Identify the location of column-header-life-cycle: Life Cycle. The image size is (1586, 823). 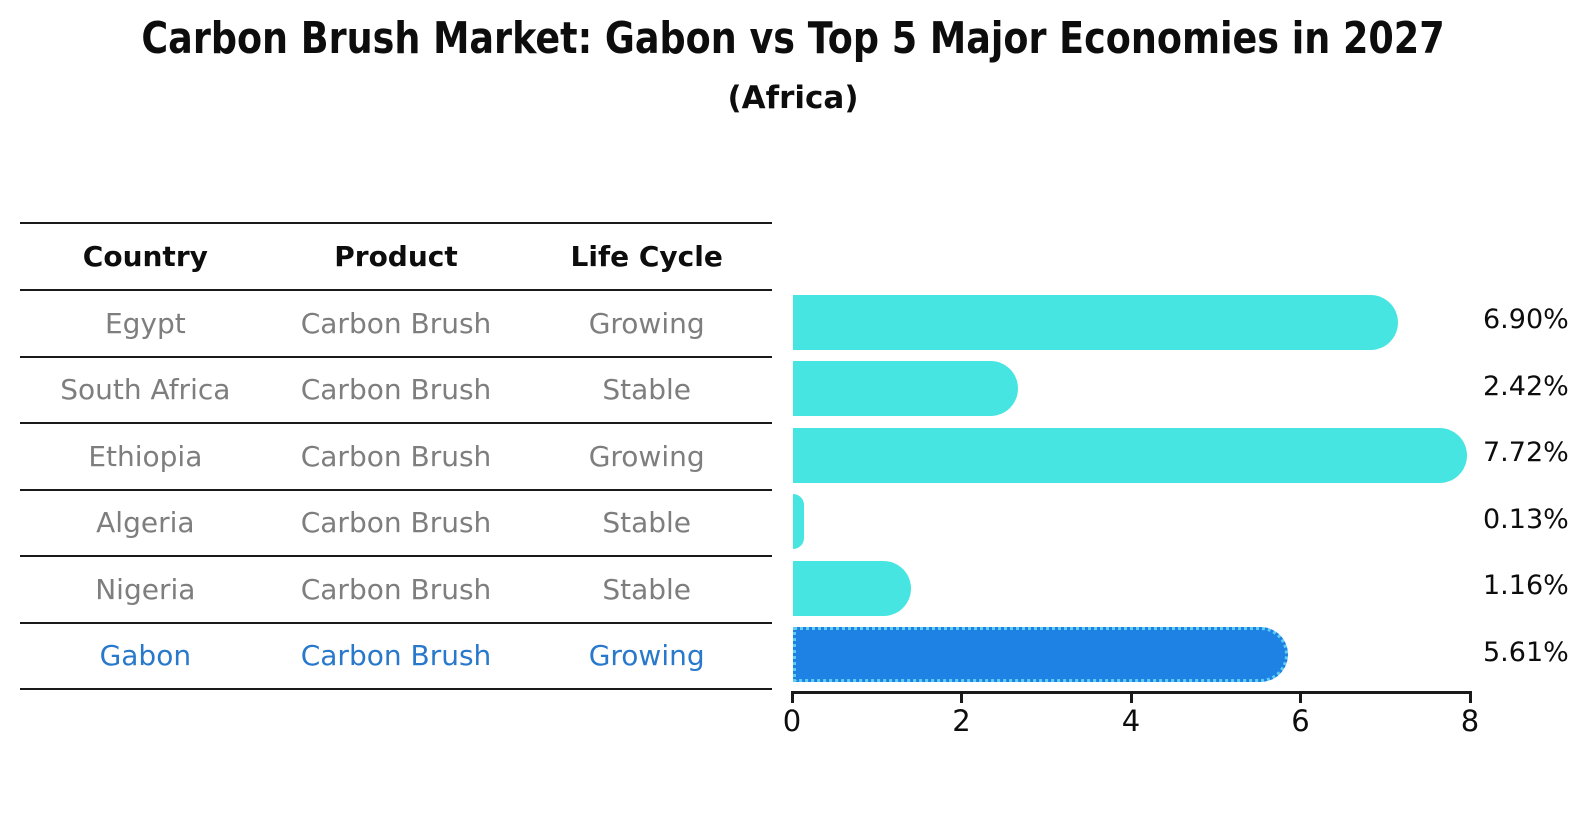
(646, 256).